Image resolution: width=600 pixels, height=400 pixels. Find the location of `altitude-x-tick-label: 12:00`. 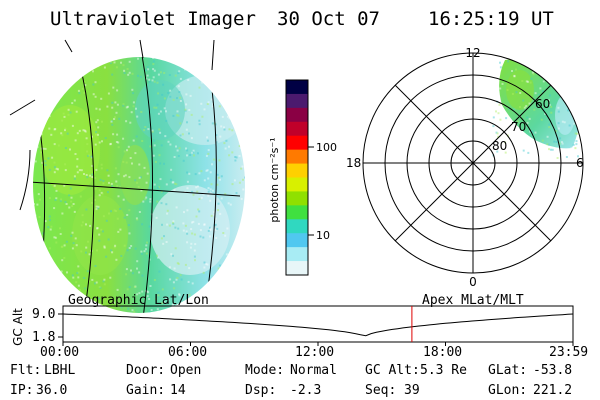

altitude-x-tick-label: 12:00 is located at coordinates (315, 352).